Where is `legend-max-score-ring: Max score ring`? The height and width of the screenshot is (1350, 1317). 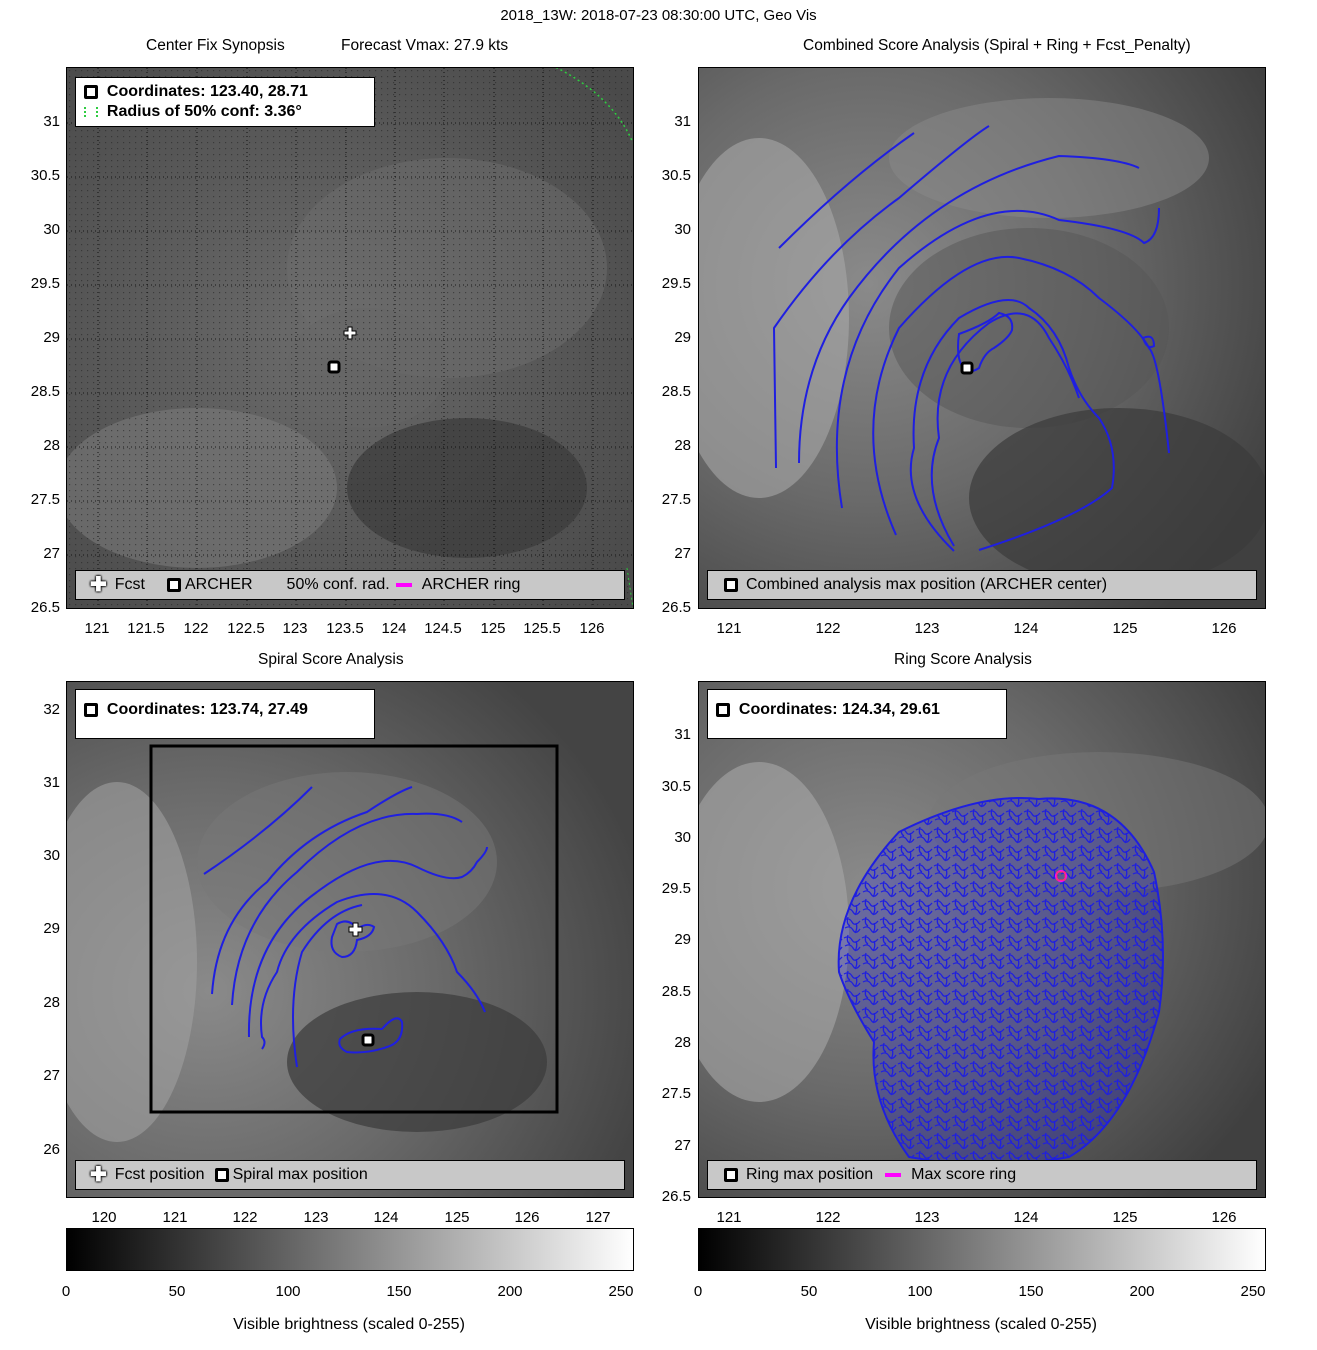
legend-max-score-ring: Max score ring is located at coordinates (964, 1174).